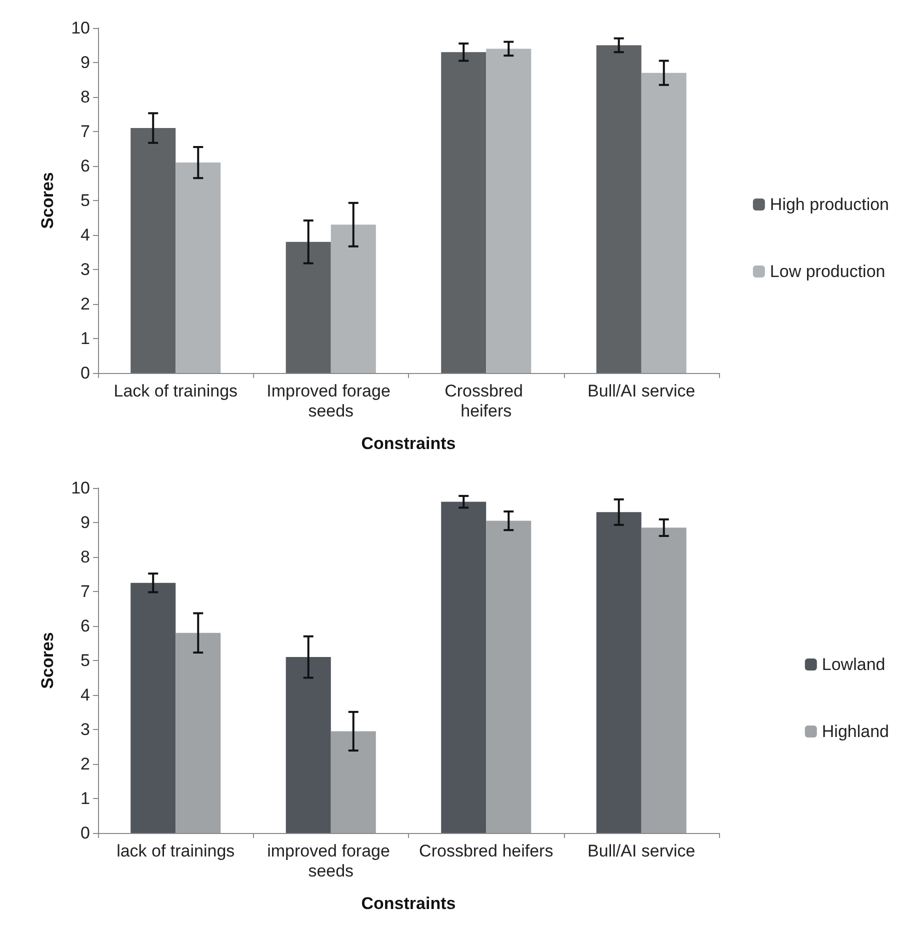  Describe the element at coordinates (854, 664) in the screenshot. I see `legend-label: Lowland` at that location.